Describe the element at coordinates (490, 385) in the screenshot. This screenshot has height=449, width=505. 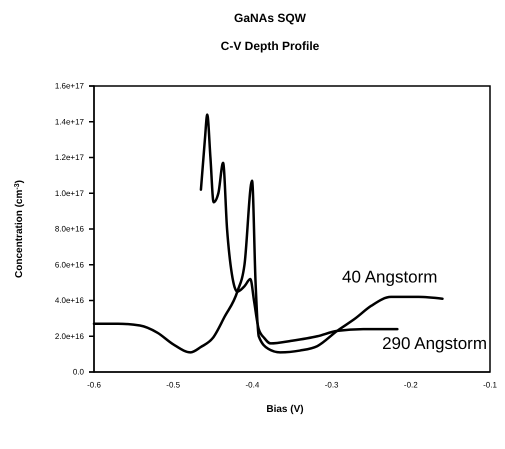
I see `x-tick-label: -0.1` at that location.